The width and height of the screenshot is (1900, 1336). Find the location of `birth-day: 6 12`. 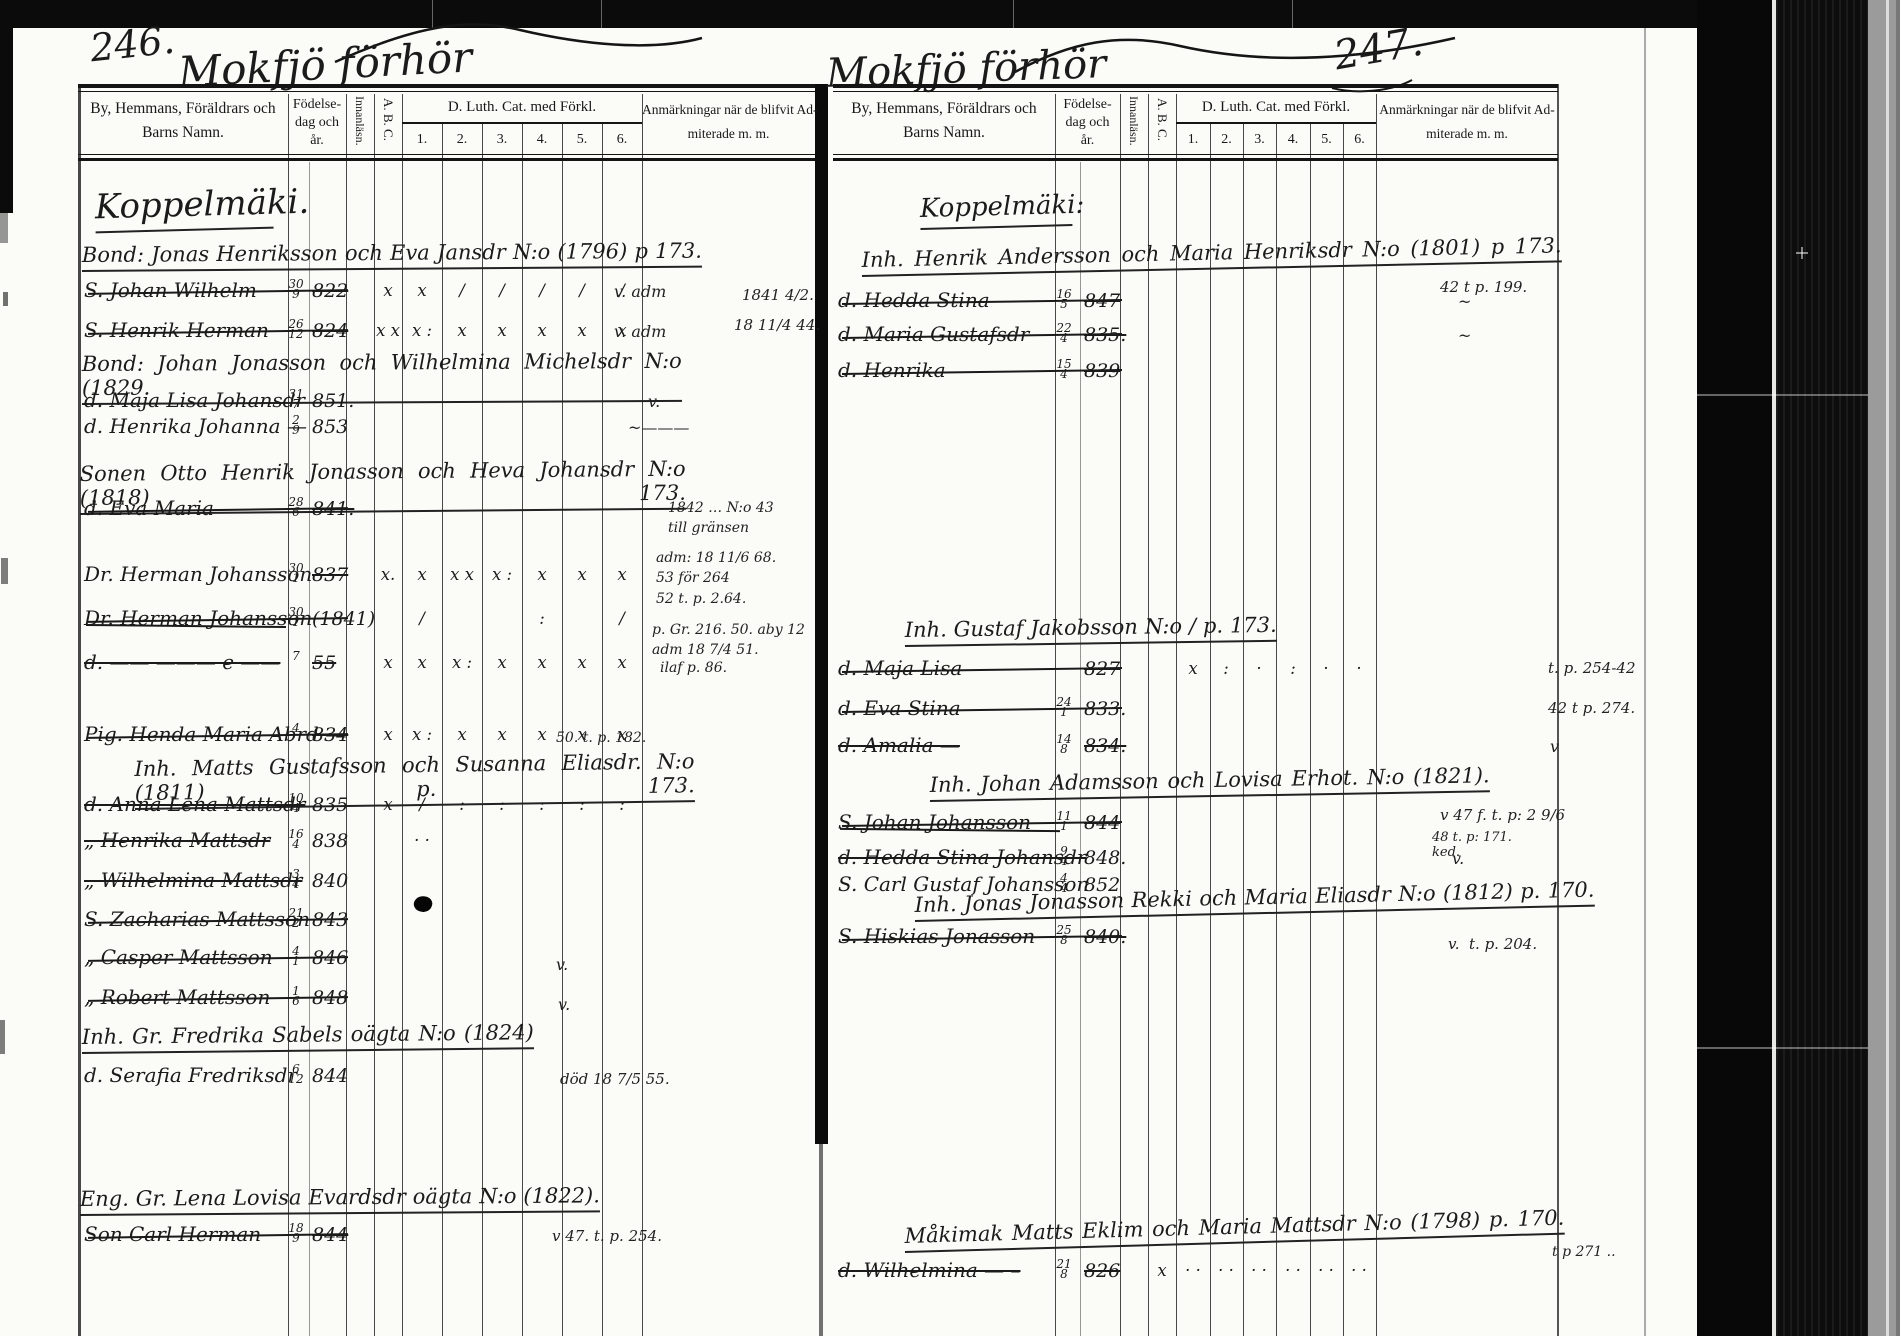

birth-day: 6 12 is located at coordinates (296, 1074).